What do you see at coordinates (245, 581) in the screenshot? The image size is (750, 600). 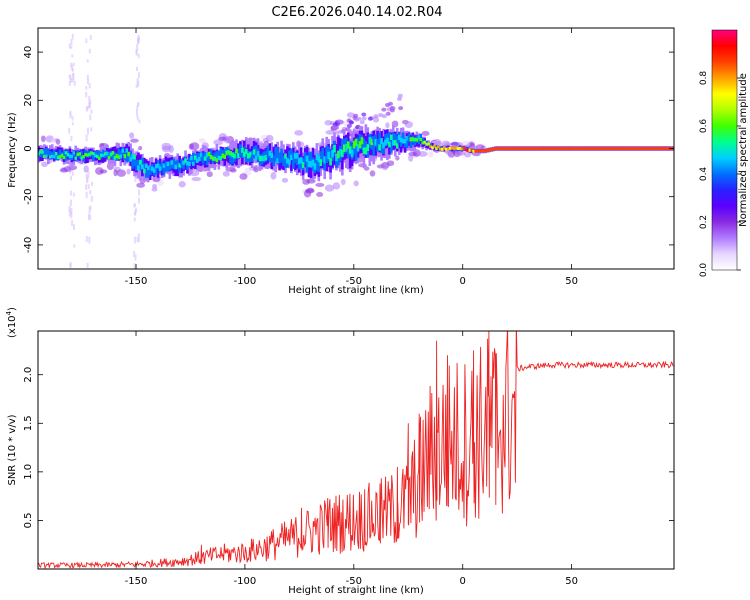 I see `x-tick-label: -100` at bounding box center [245, 581].